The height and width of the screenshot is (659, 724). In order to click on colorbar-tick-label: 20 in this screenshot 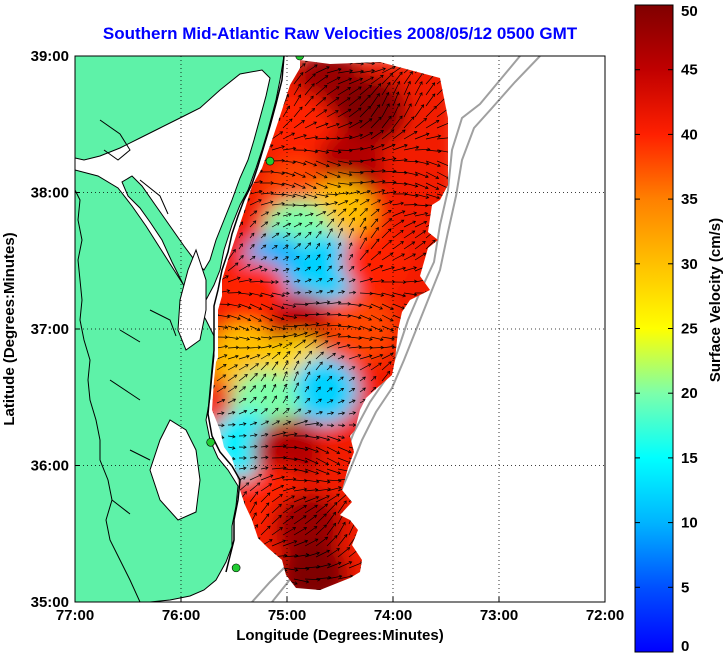, I will do `click(689, 393)`.